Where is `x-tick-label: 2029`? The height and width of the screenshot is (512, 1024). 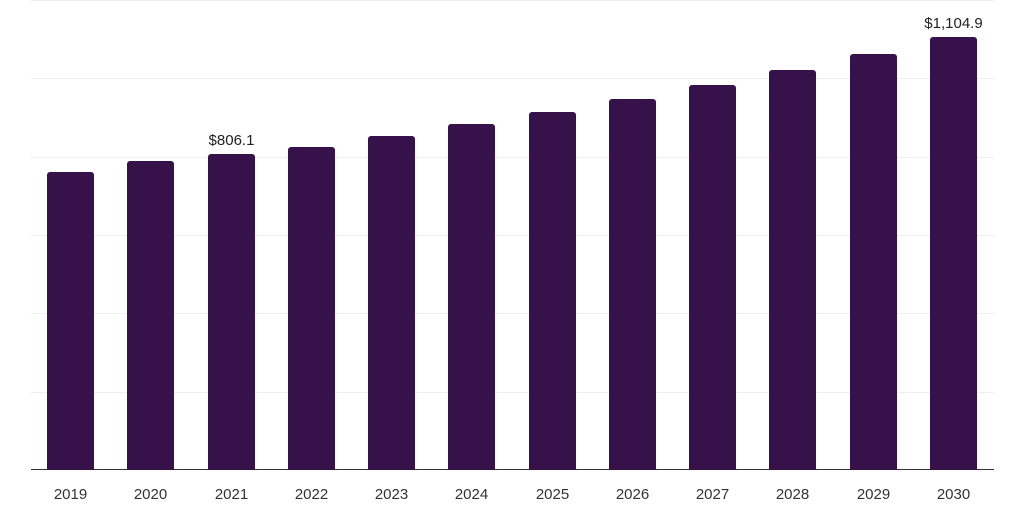 x-tick-label: 2029 is located at coordinates (873, 494).